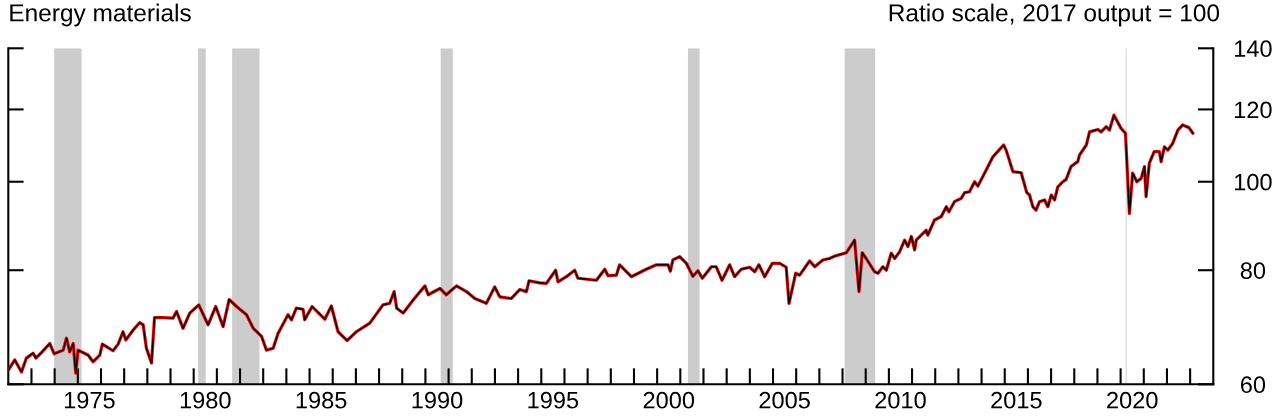 This screenshot has height=416, width=1286. Describe the element at coordinates (1253, 271) in the screenshot. I see `y-tick-label: 80` at that location.